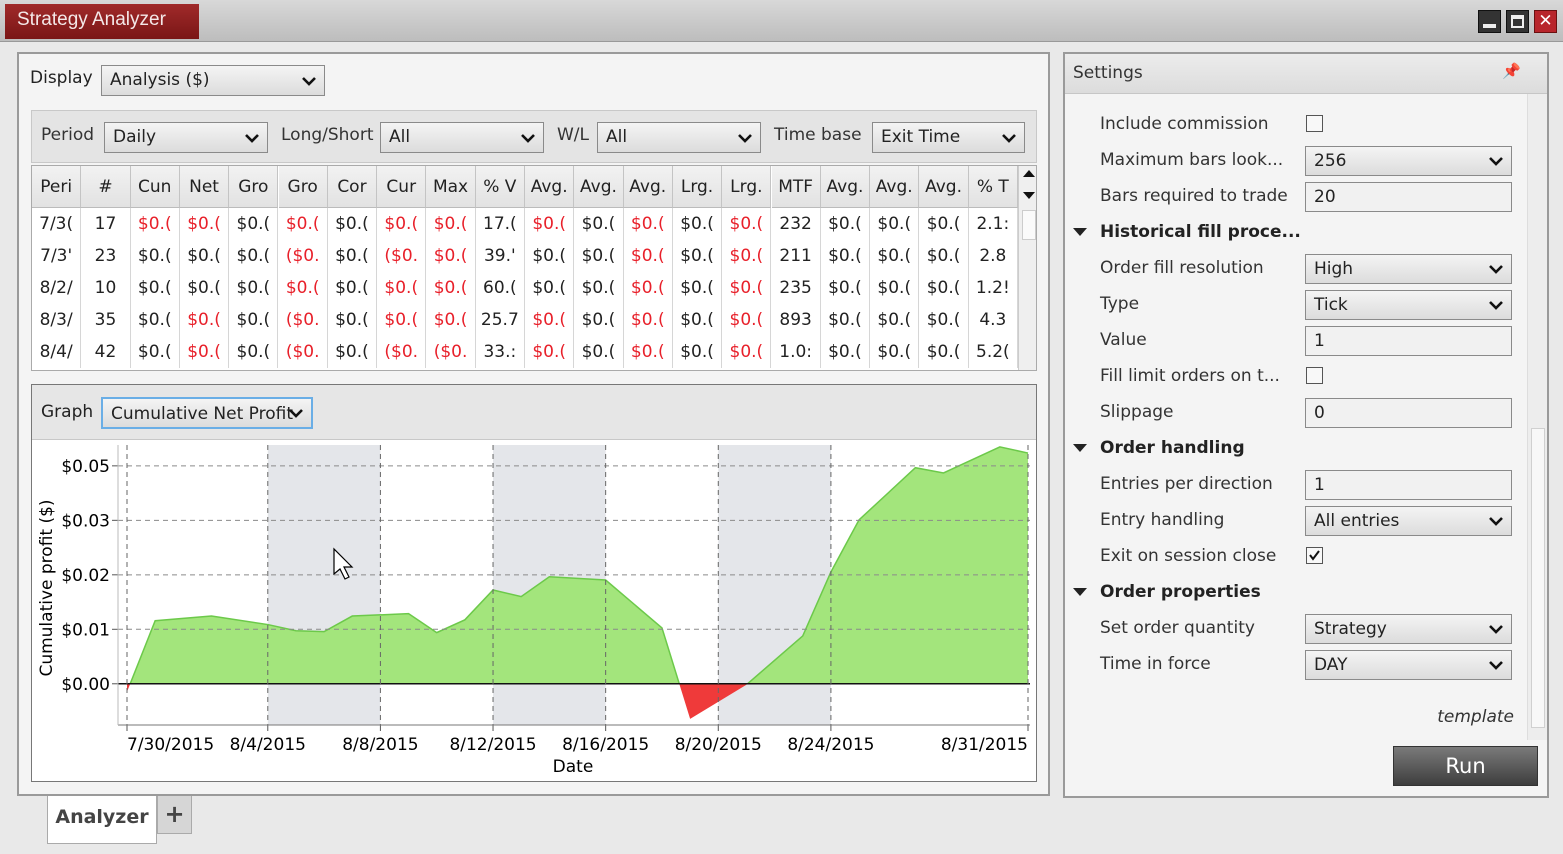  Describe the element at coordinates (1511, 71) in the screenshot. I see `pin-icon: 📌` at that location.